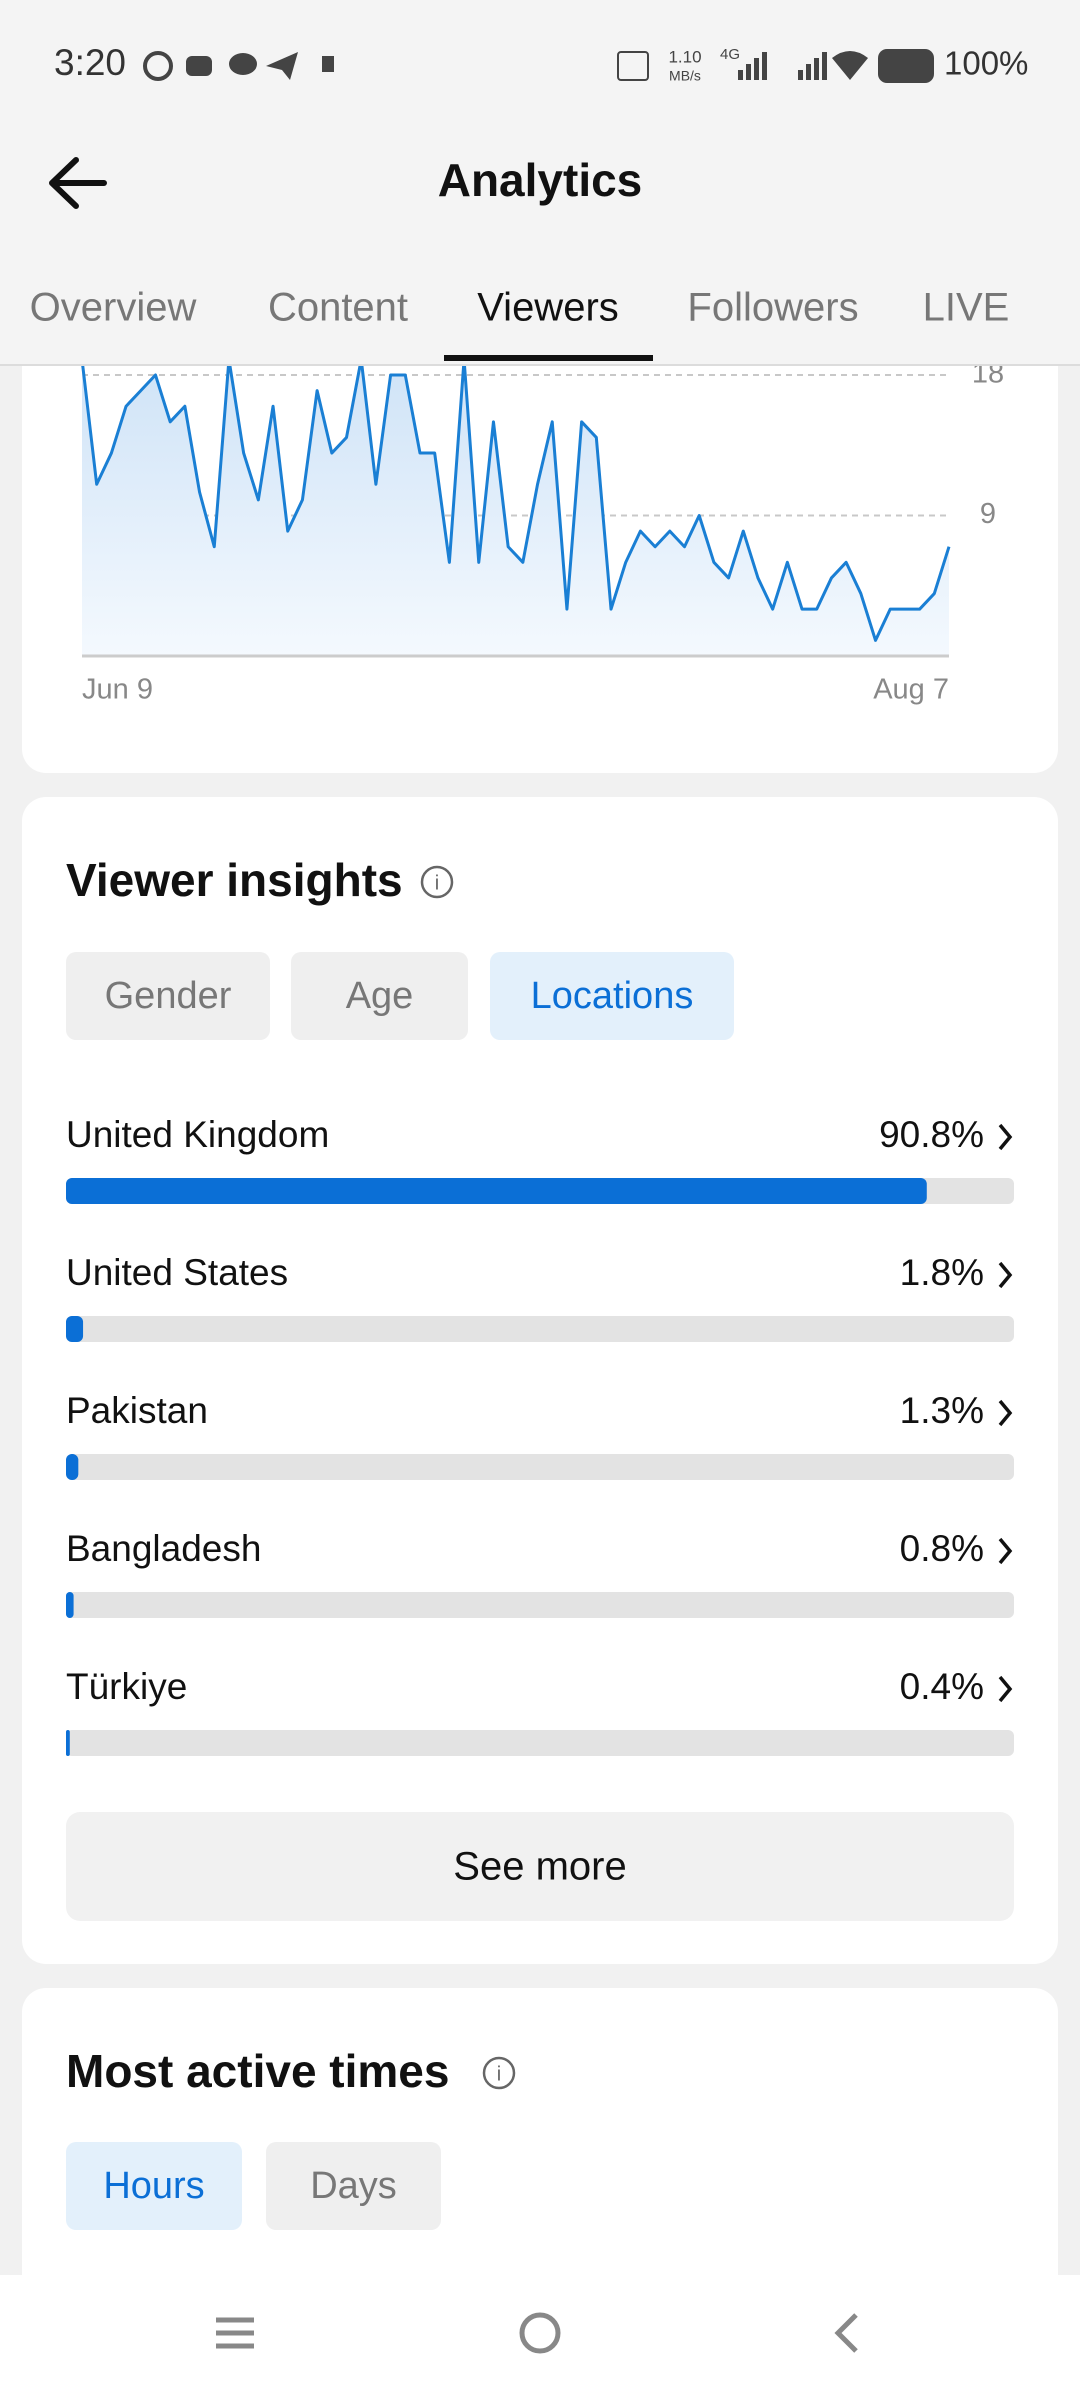 This screenshot has width=1080, height=2392. I want to click on home-button, so click(540, 2333).